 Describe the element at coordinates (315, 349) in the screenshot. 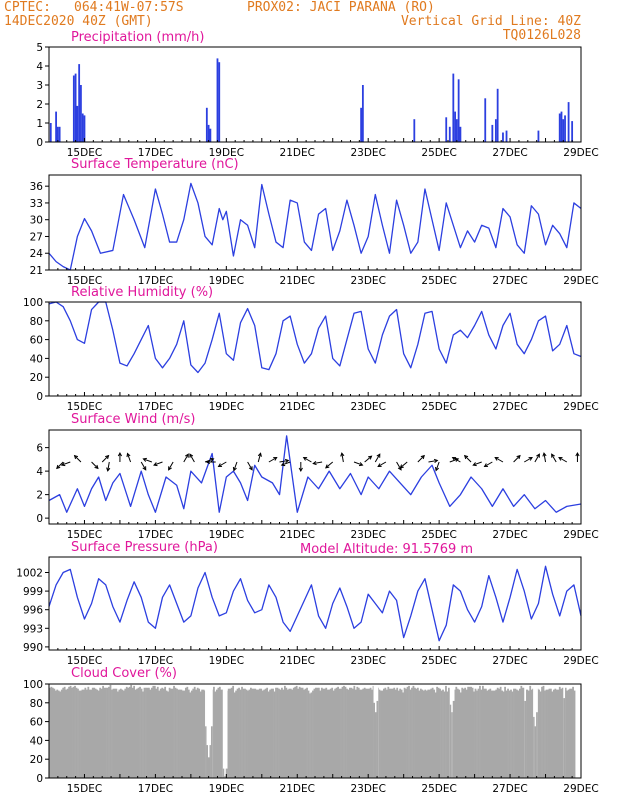

I see `humidity-frame` at that location.